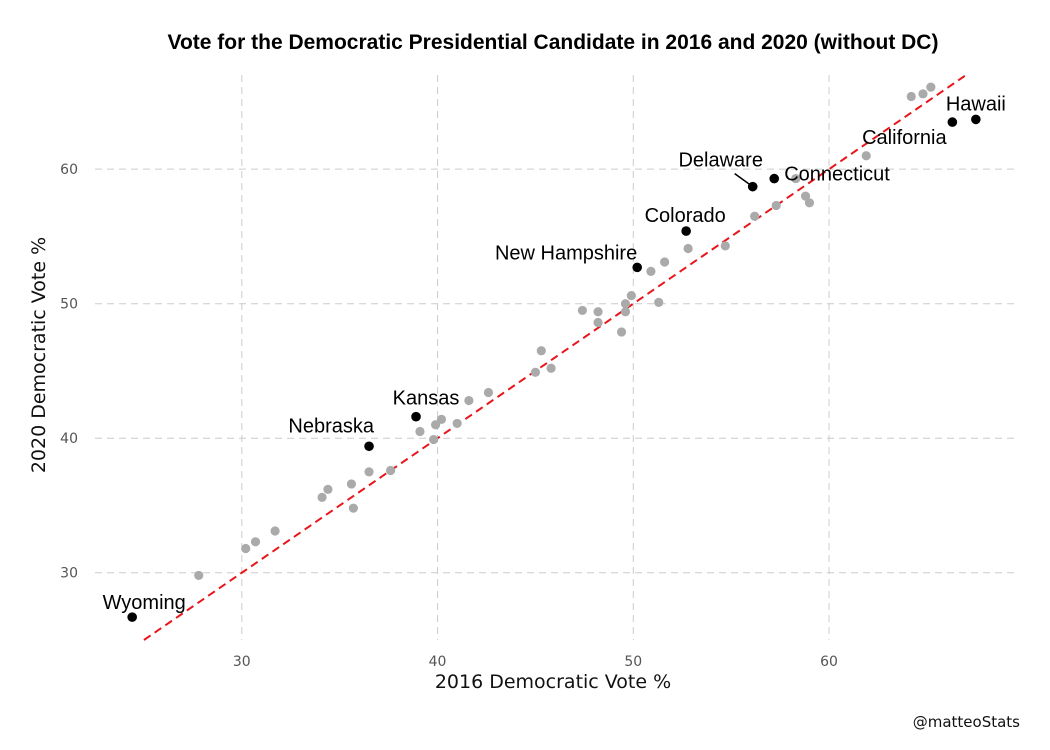 This screenshot has width=1050, height=750. What do you see at coordinates (438, 662) in the screenshot?
I see `x-tick-label: 40` at bounding box center [438, 662].